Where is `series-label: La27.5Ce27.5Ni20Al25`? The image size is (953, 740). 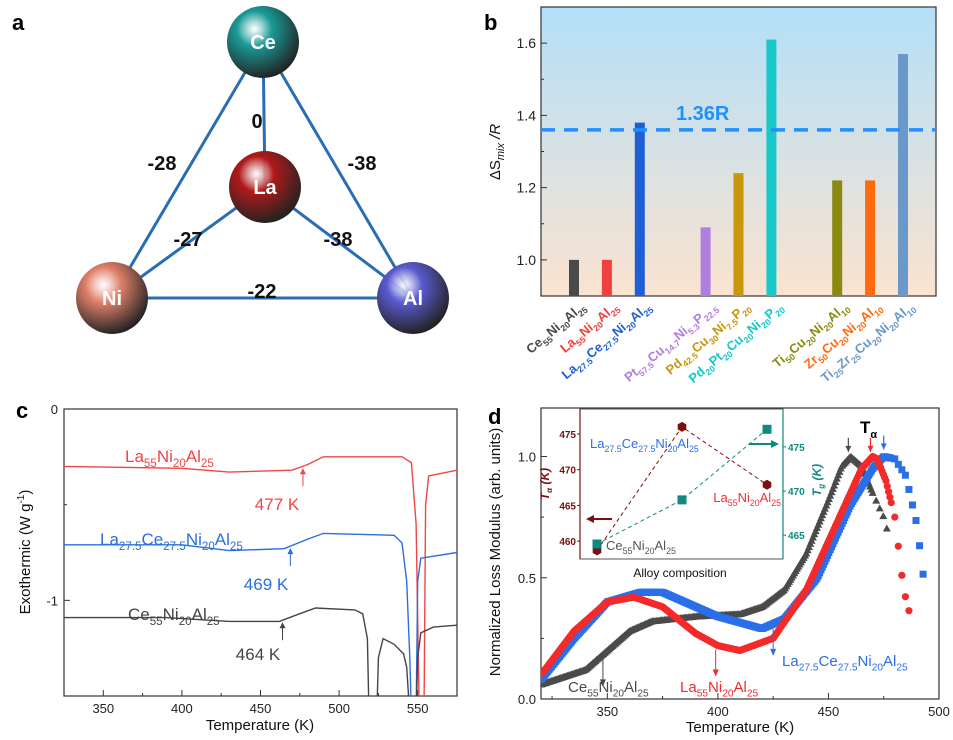 series-label: La27.5Ce27.5Ni20Al25 is located at coordinates (845, 663).